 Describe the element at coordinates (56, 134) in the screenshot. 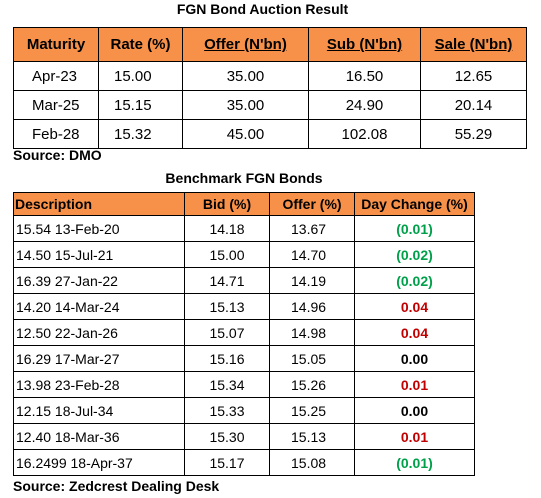

I see `cell-maturity: Feb-28` at that location.